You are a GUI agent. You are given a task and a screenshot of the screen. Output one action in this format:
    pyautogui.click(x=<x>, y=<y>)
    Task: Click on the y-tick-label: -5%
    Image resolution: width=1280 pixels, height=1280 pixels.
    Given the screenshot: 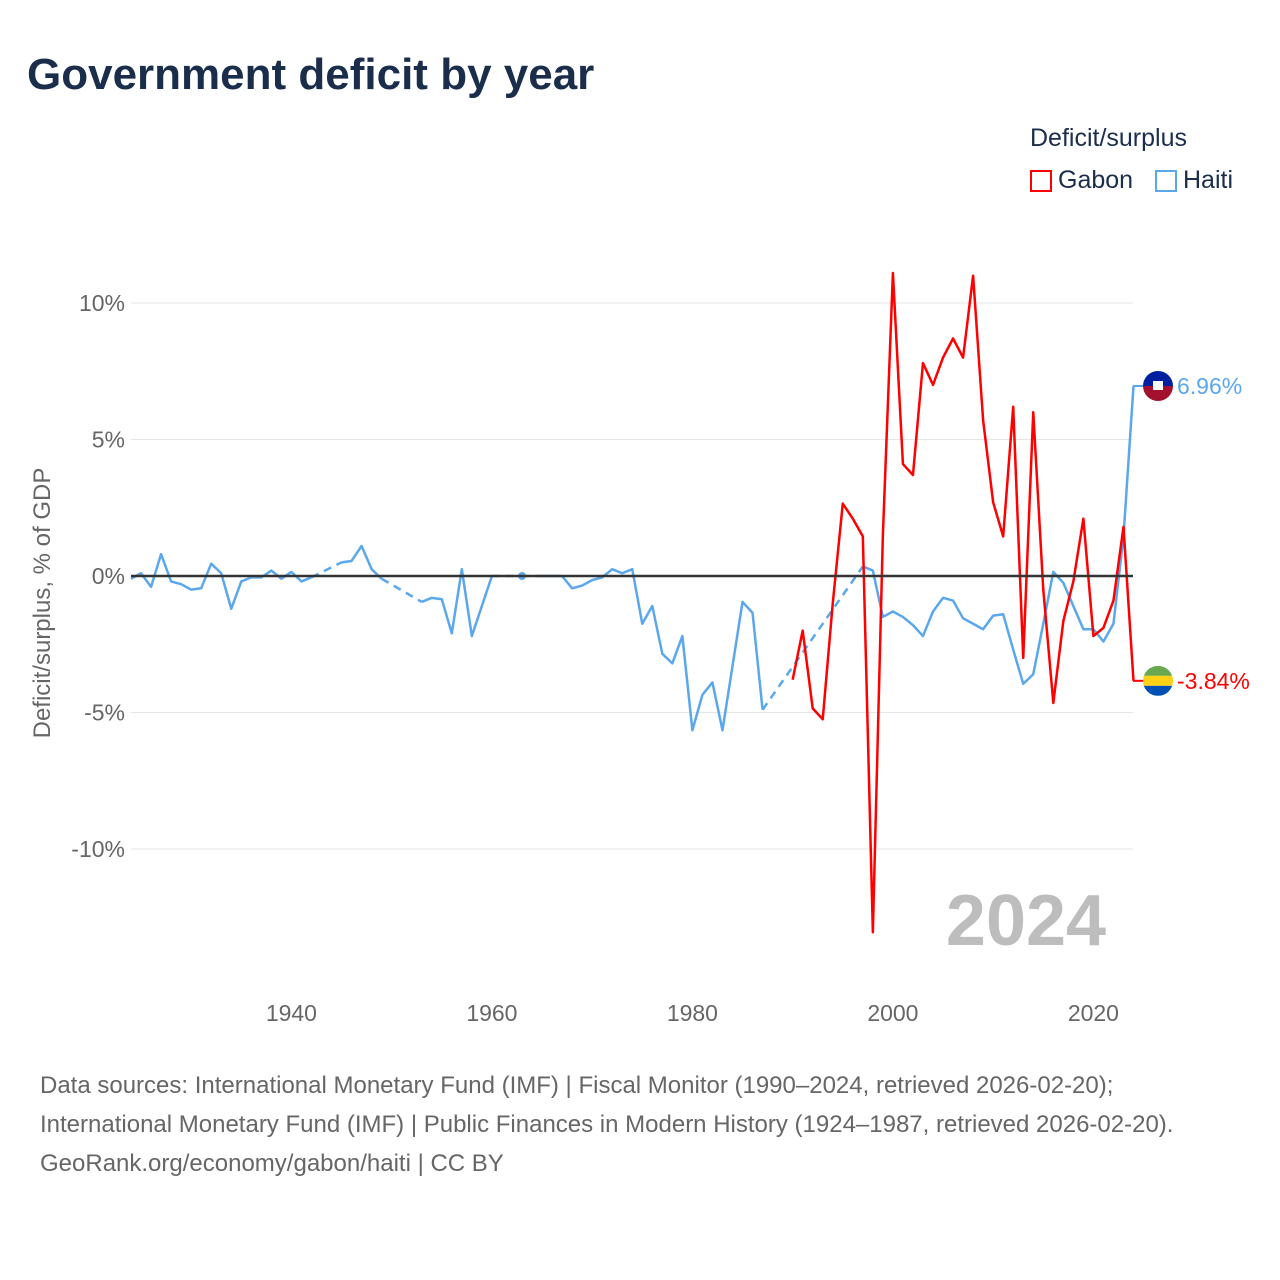 What is the action you would take?
    pyautogui.click(x=104, y=713)
    